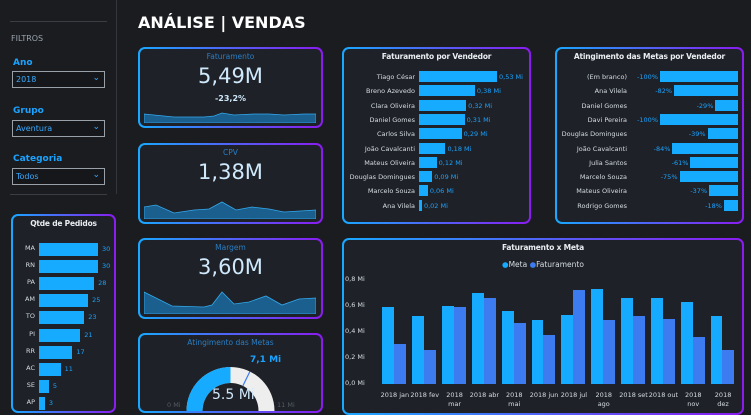  What do you see at coordinates (230, 210) in the screenshot?
I see `sparkline` at bounding box center [230, 210].